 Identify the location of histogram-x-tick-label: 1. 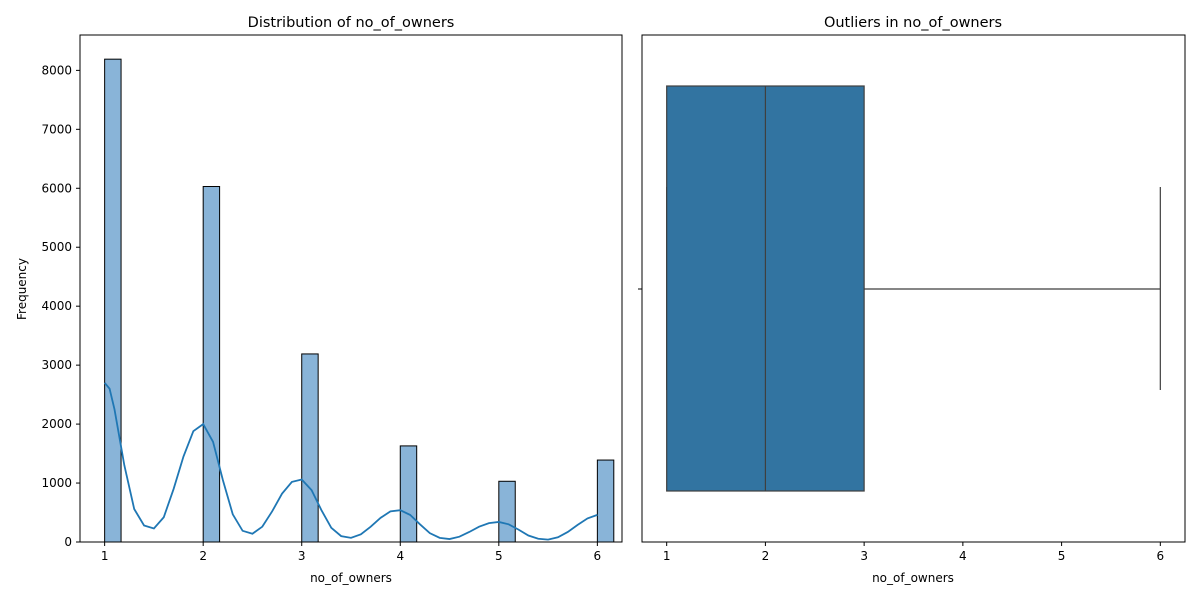
(105, 556).